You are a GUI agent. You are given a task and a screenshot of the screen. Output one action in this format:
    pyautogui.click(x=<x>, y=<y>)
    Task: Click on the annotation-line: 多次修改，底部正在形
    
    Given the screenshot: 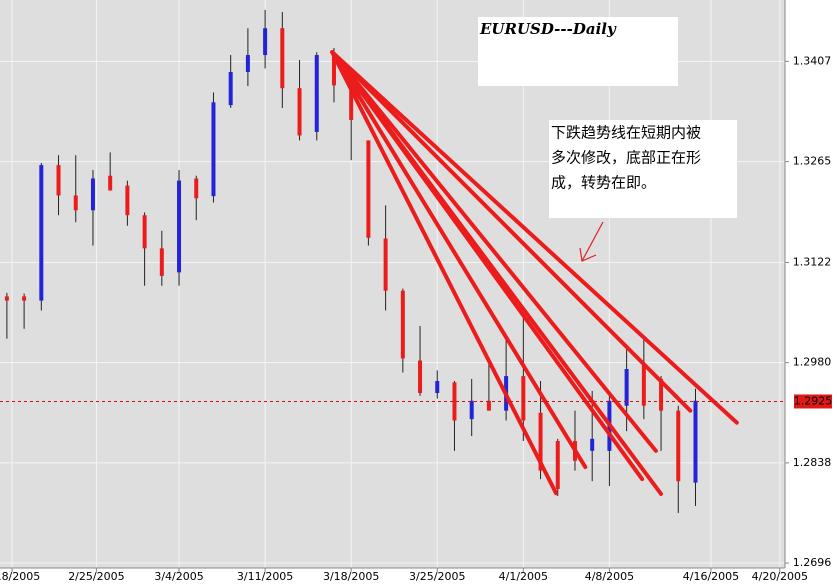 What is the action you would take?
    pyautogui.click(x=626, y=158)
    